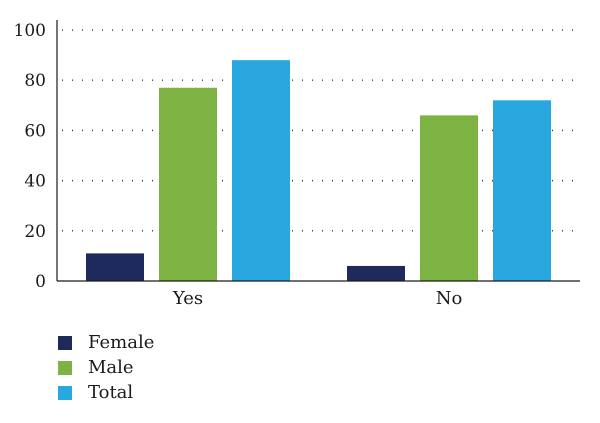  I want to click on legend-label-total: Total, so click(111, 392).